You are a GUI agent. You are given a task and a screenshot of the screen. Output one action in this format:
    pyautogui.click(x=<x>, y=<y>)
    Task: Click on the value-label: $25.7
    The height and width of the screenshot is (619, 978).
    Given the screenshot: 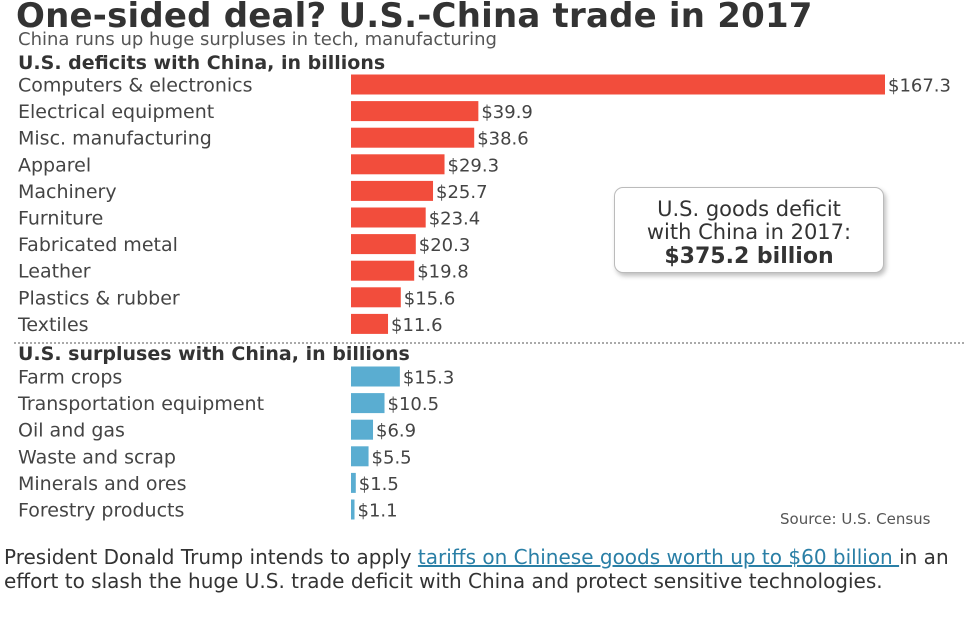 What is the action you would take?
    pyautogui.click(x=462, y=192)
    